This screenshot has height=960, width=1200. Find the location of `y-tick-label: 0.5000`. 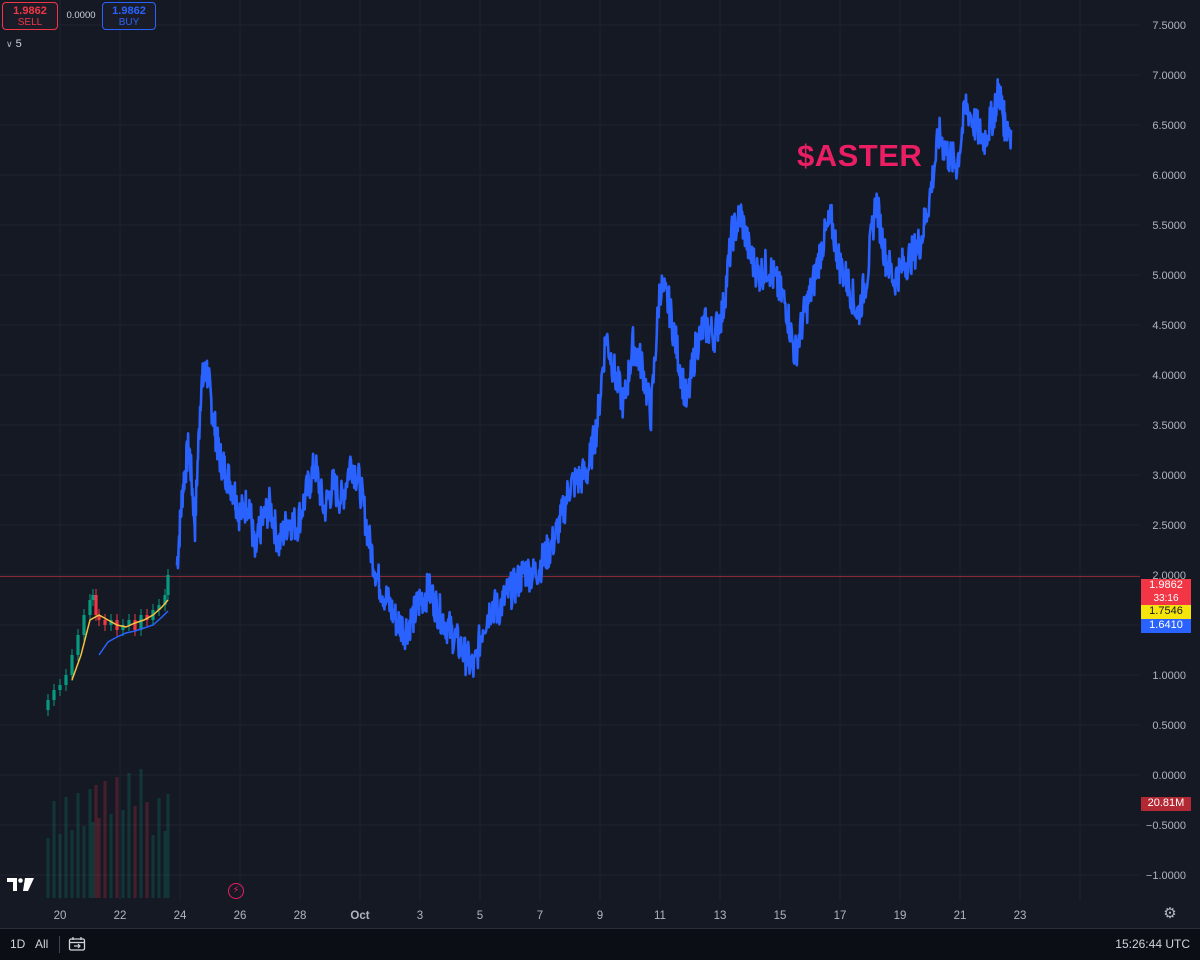

y-tick-label: 0.5000 is located at coordinates (1169, 726).